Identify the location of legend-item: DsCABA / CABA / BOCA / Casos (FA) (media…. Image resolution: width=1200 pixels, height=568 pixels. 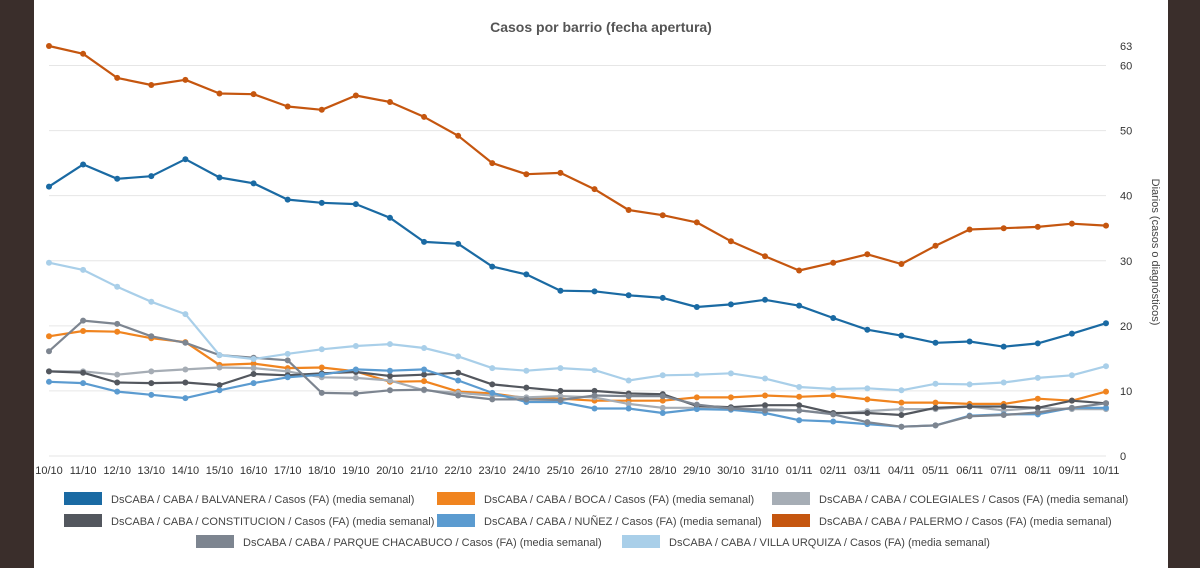
(595, 499).